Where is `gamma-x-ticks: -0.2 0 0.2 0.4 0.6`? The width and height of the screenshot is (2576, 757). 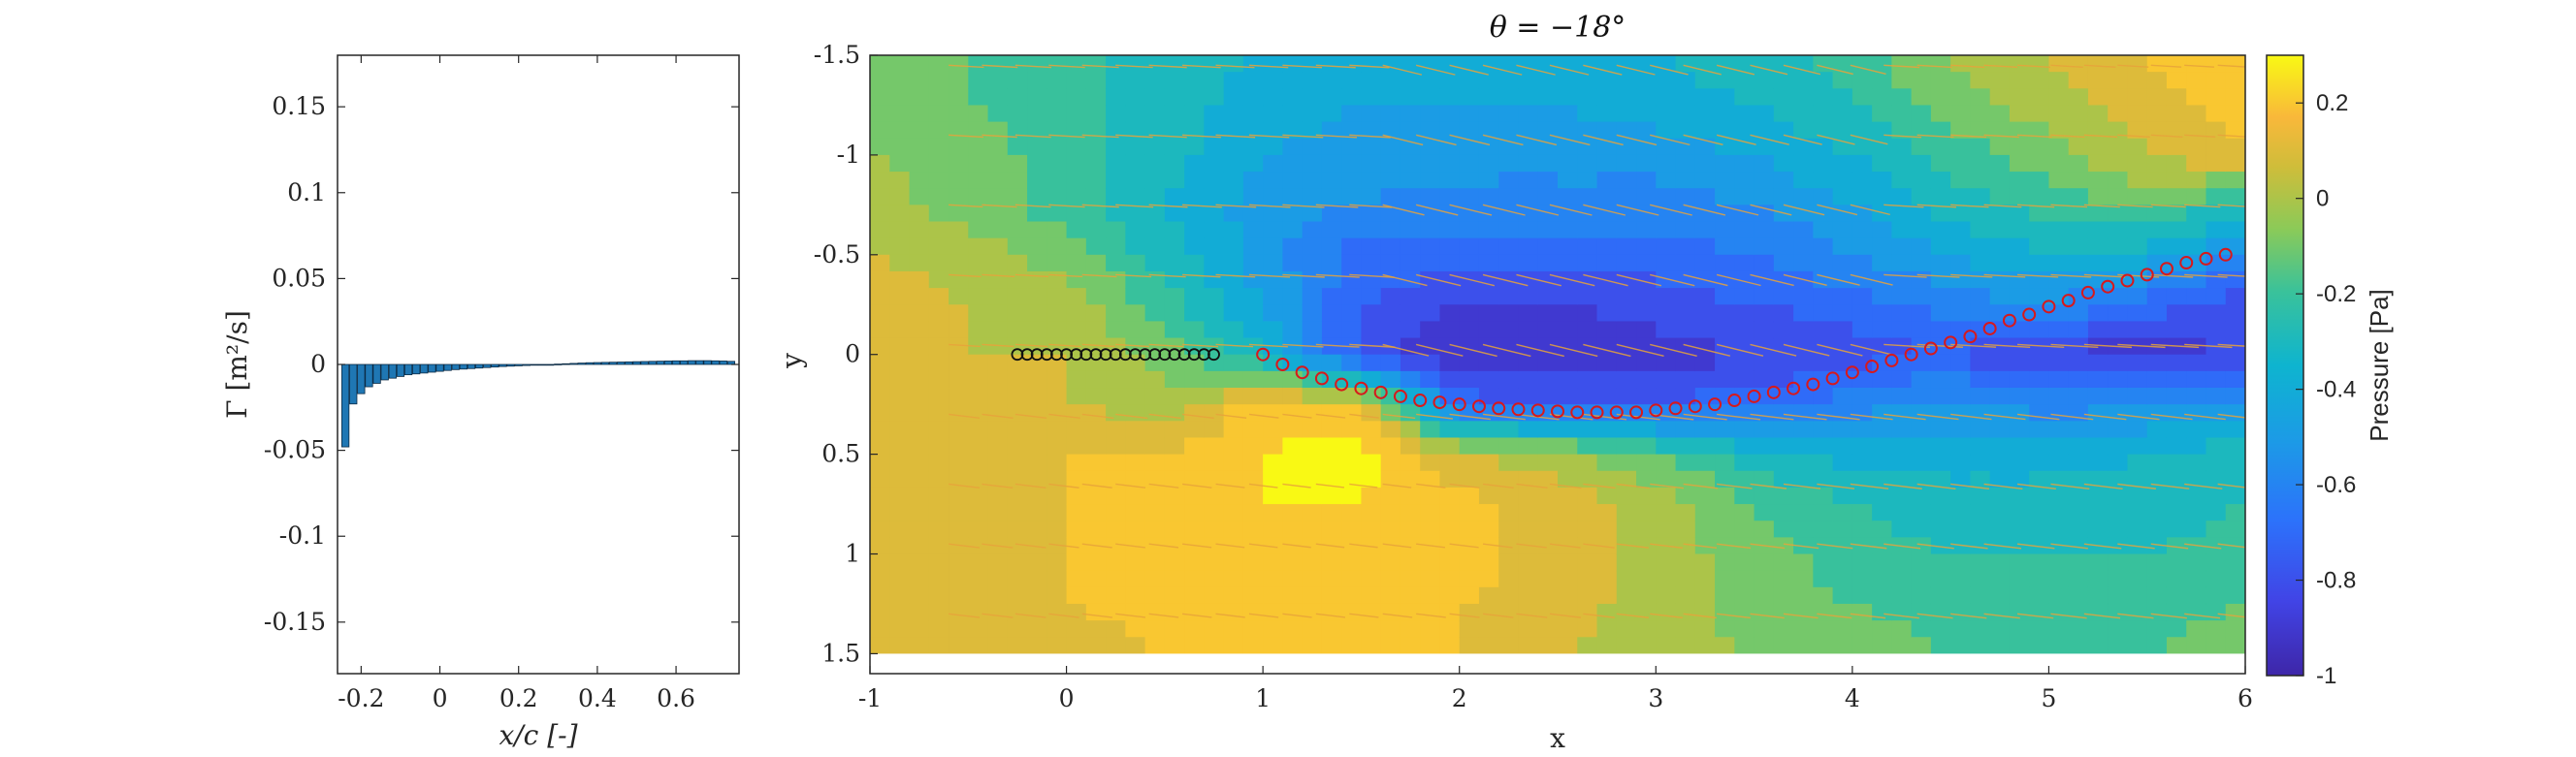 gamma-x-ticks: -0.2 0 0.2 0.4 0.6 is located at coordinates (516, 383).